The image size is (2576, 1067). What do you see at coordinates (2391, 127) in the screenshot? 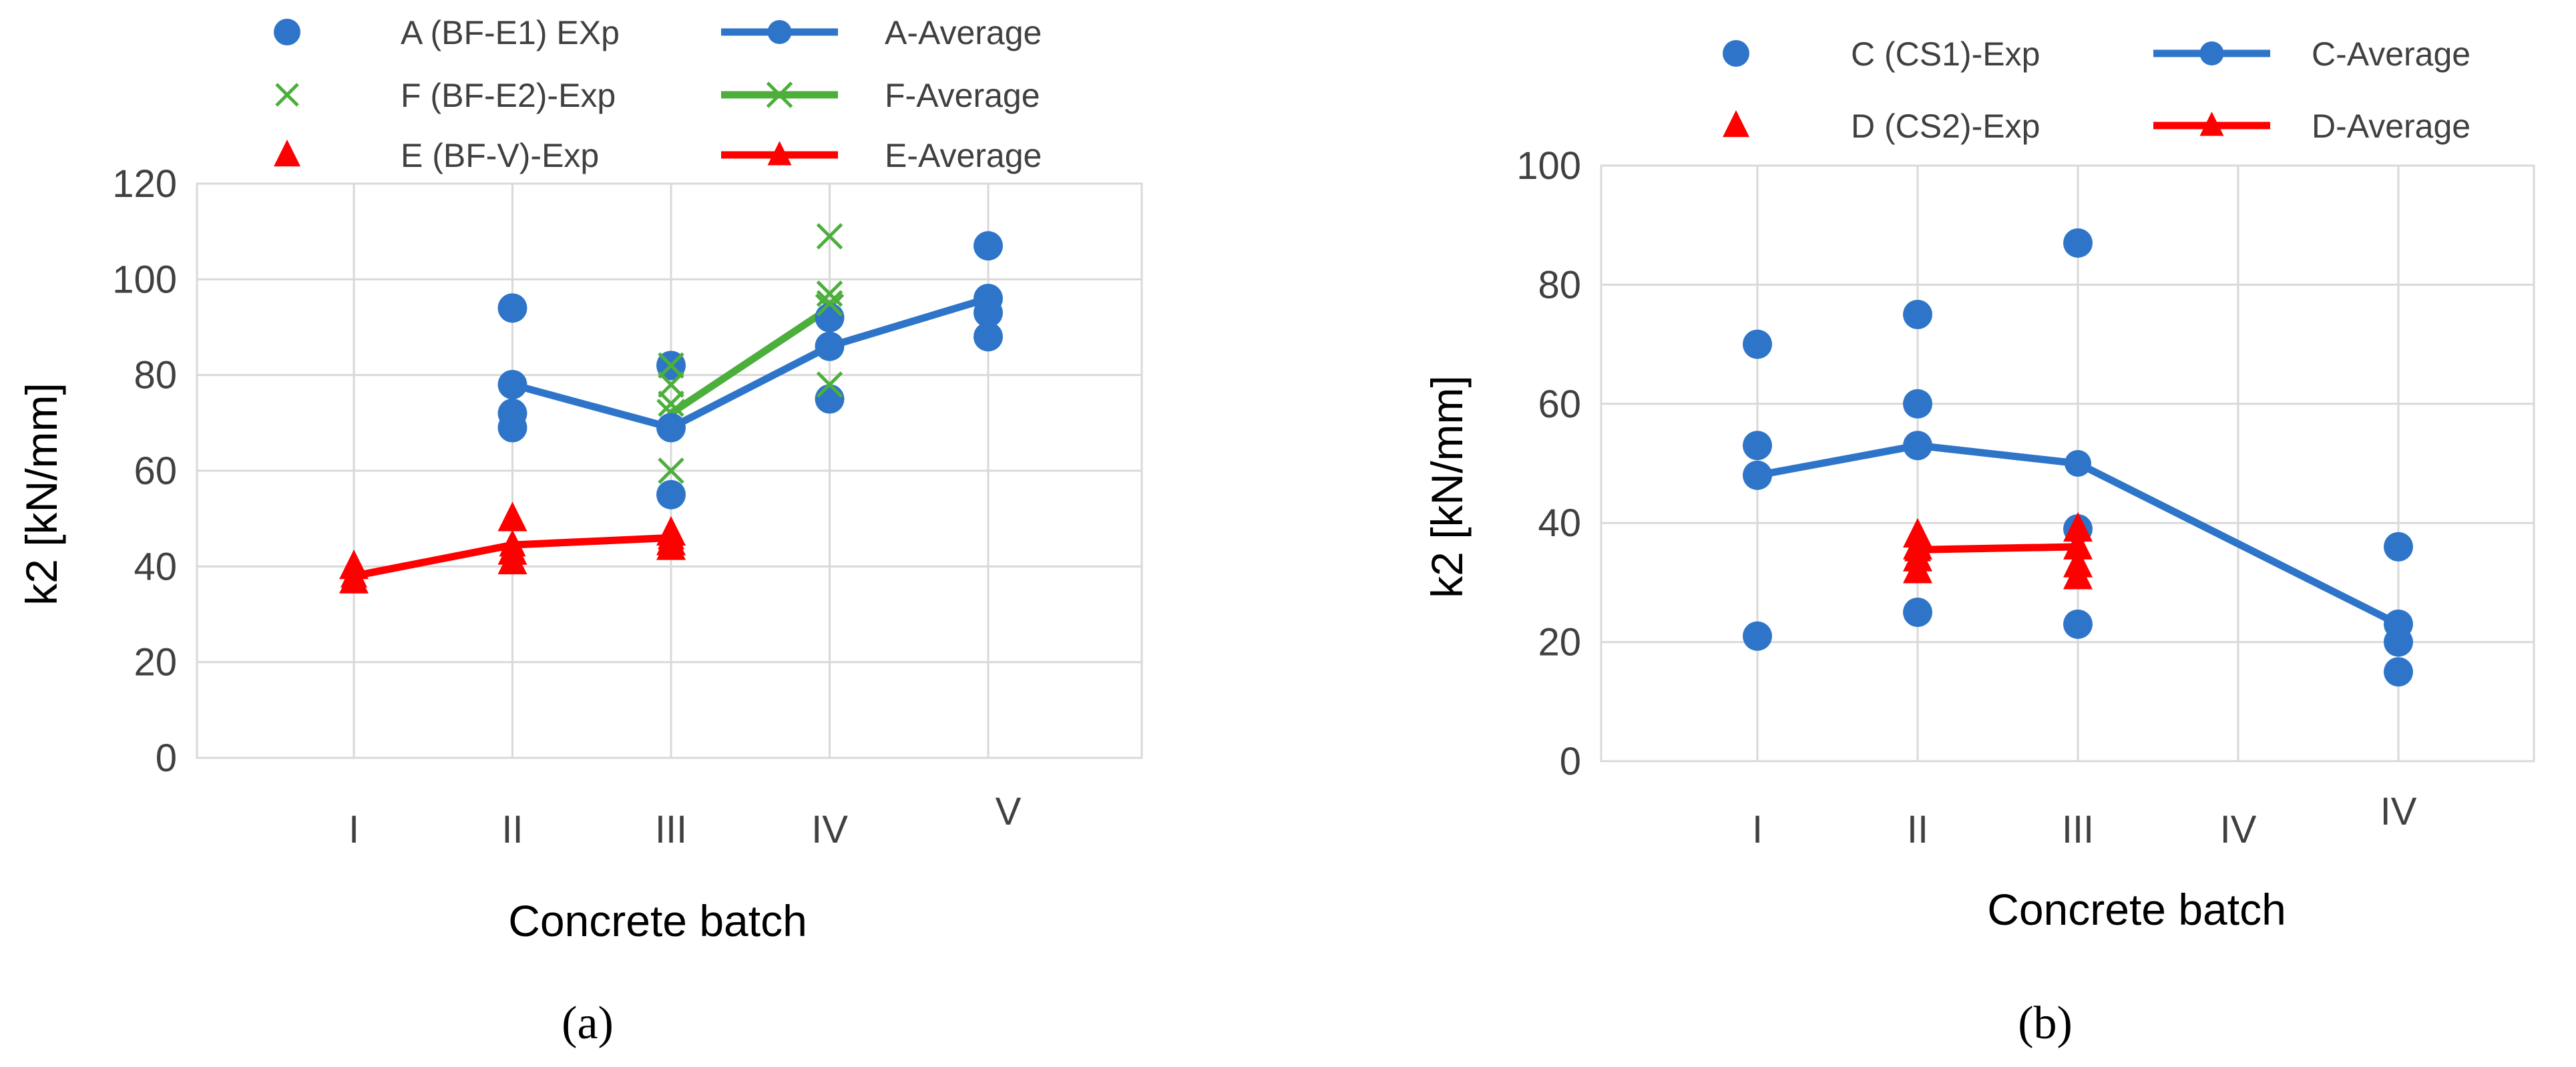
I see `legend-label: D-Average` at bounding box center [2391, 127].